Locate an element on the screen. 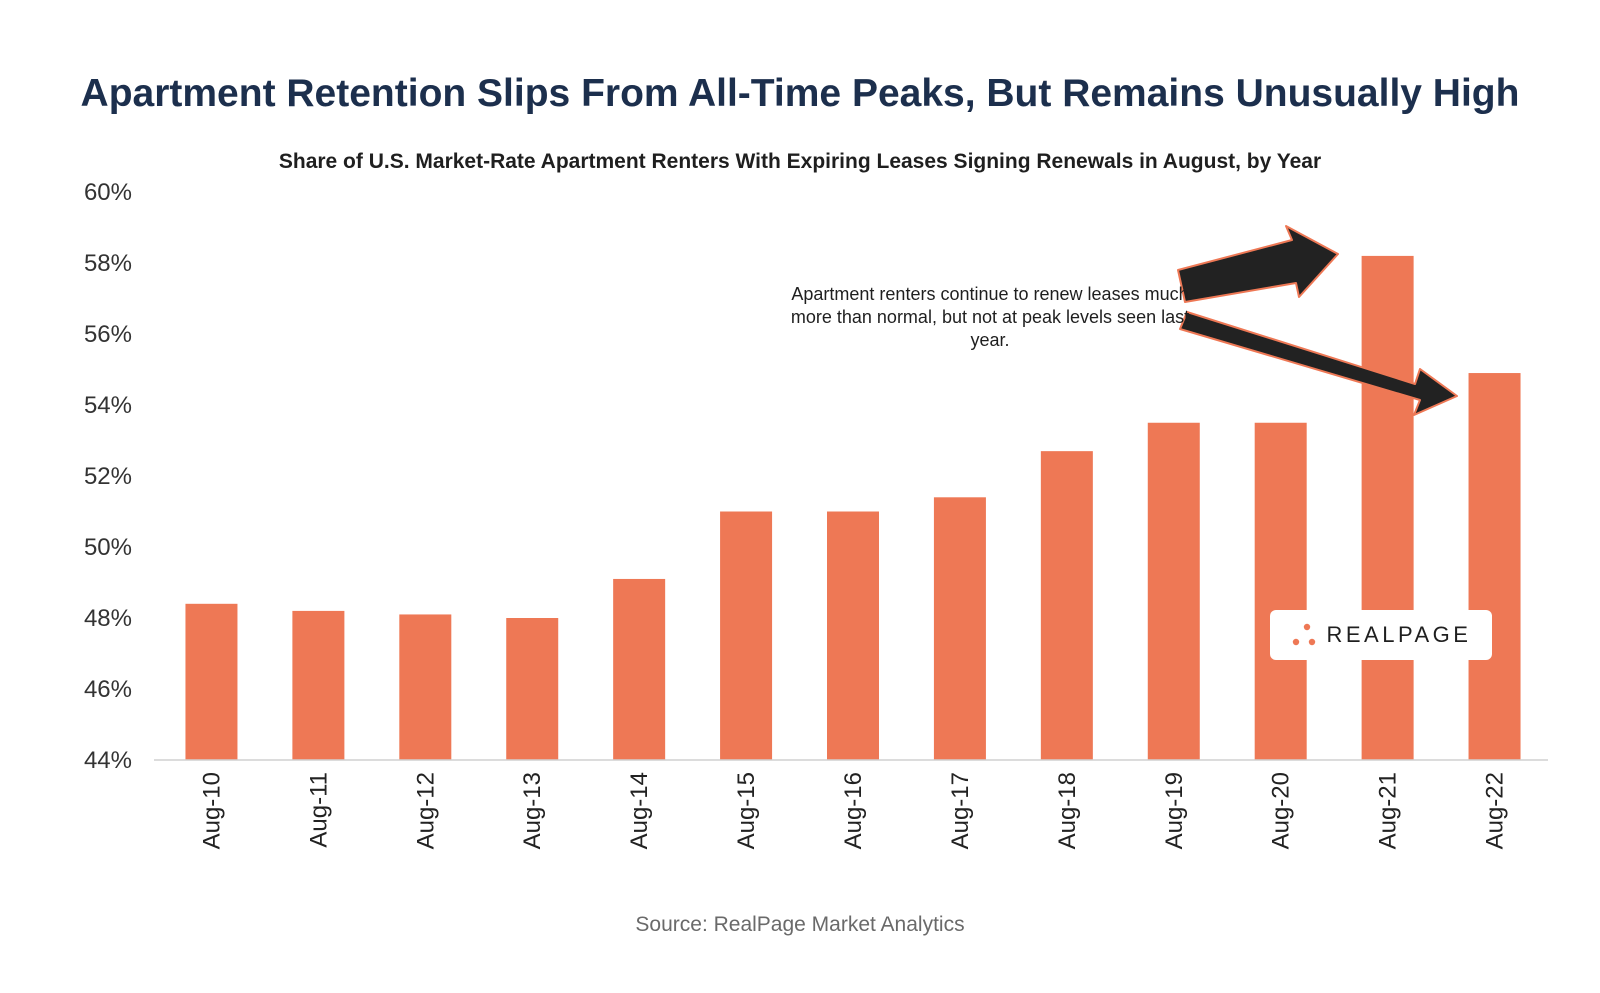  y-tick-label: 58% is located at coordinates (108, 263).